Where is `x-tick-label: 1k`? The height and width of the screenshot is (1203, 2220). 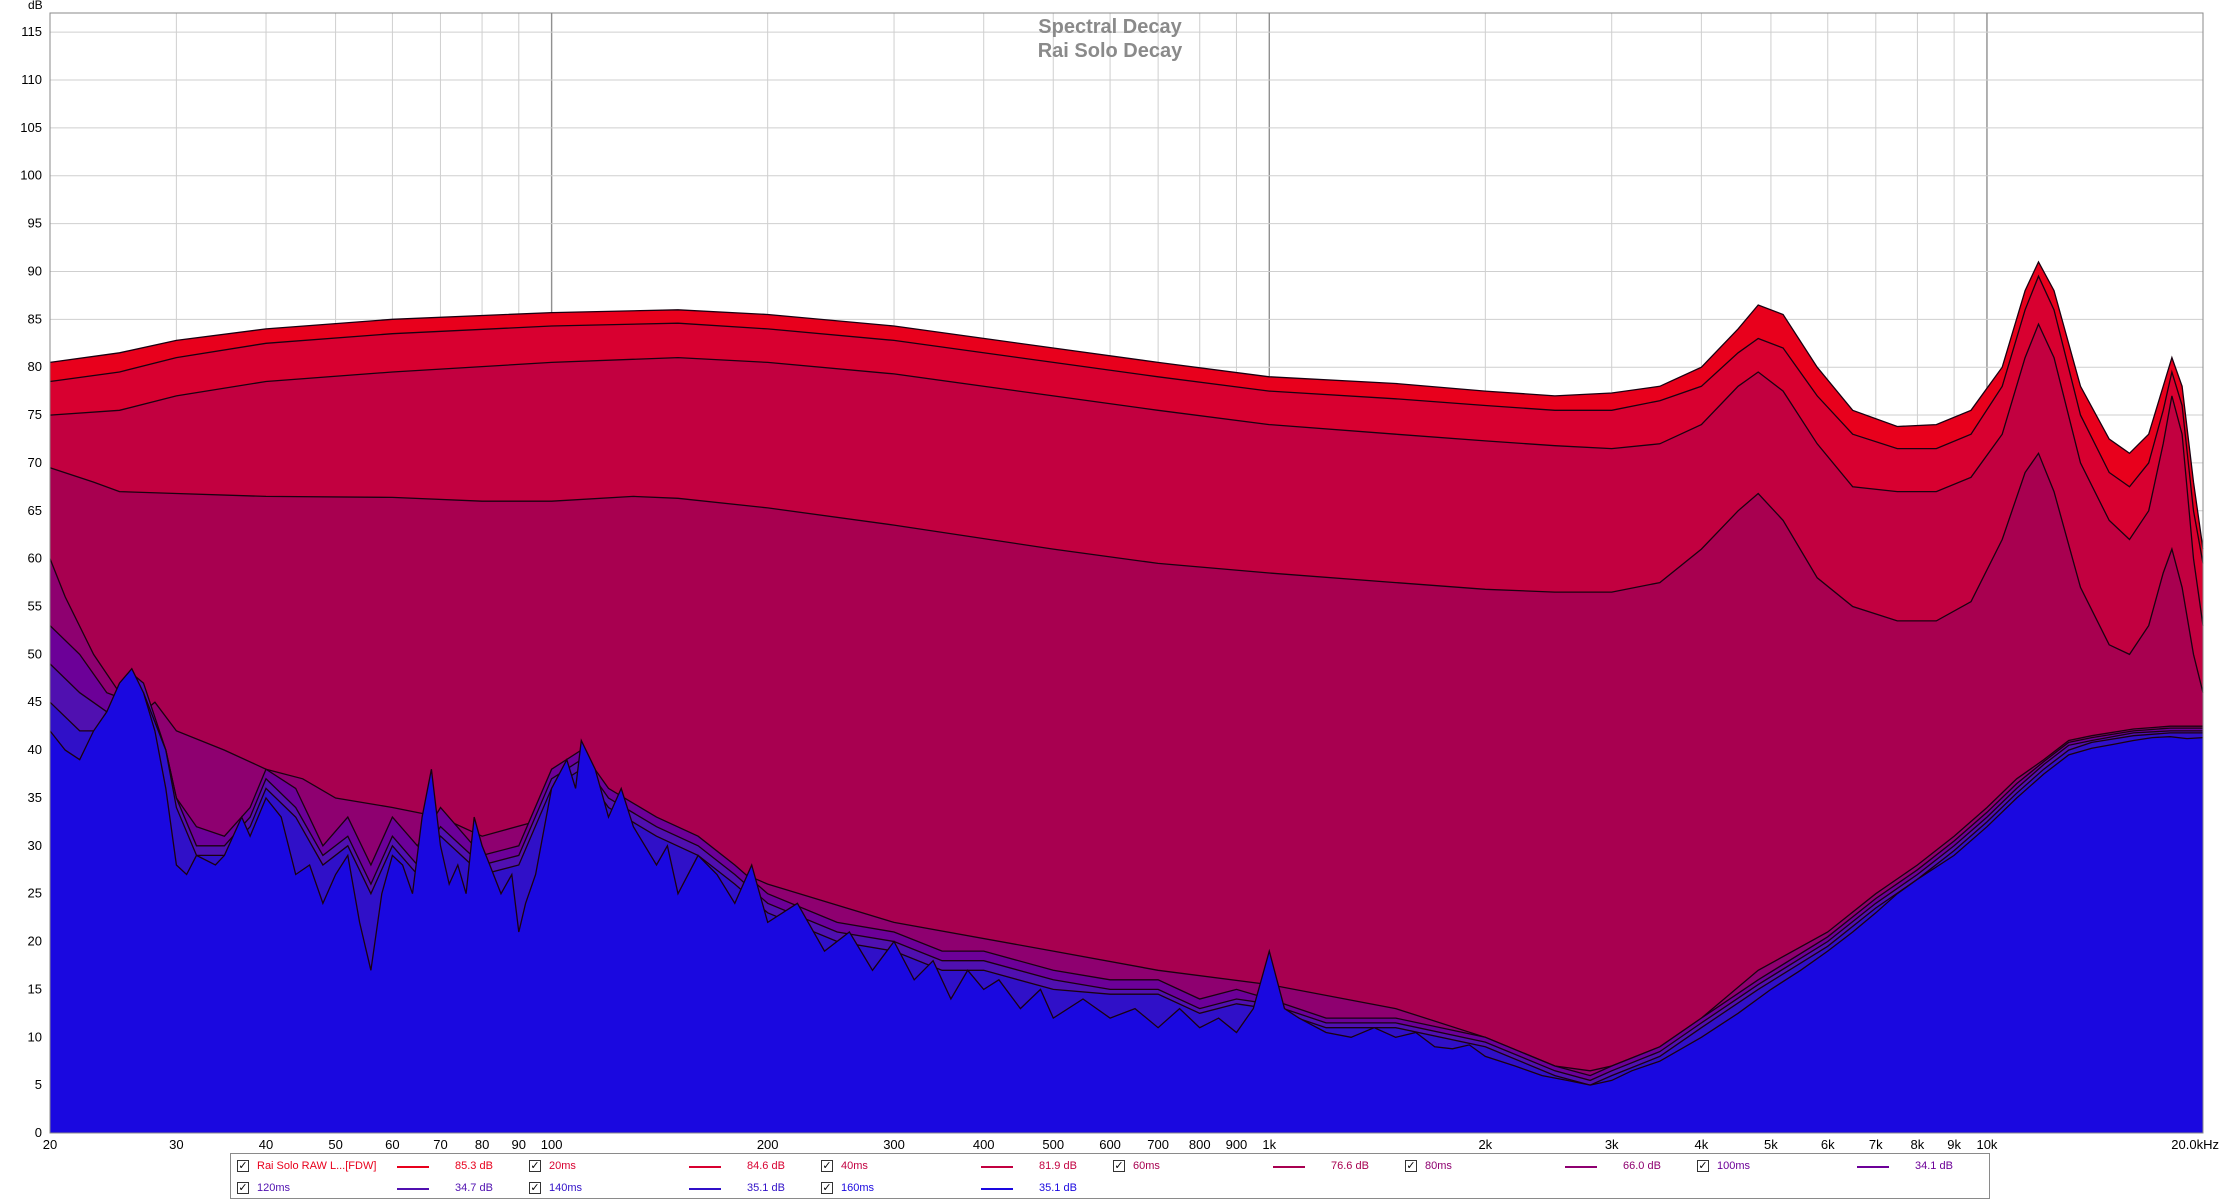
x-tick-label: 1k is located at coordinates (1269, 1144).